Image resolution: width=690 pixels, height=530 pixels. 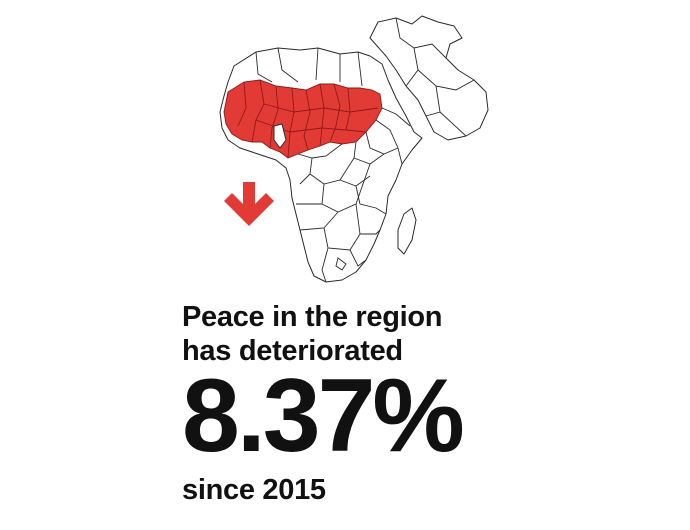 I want to click on headline-line-1: Peace in the region, so click(x=312, y=317).